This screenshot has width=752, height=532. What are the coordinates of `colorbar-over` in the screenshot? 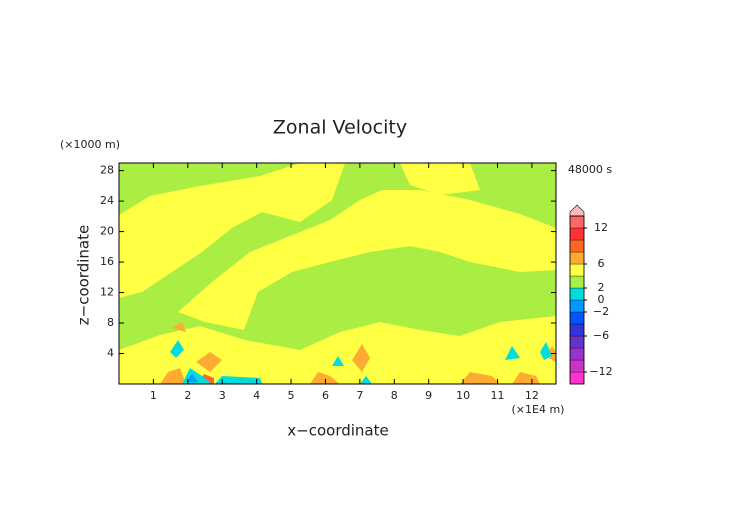 It's located at (577, 210).